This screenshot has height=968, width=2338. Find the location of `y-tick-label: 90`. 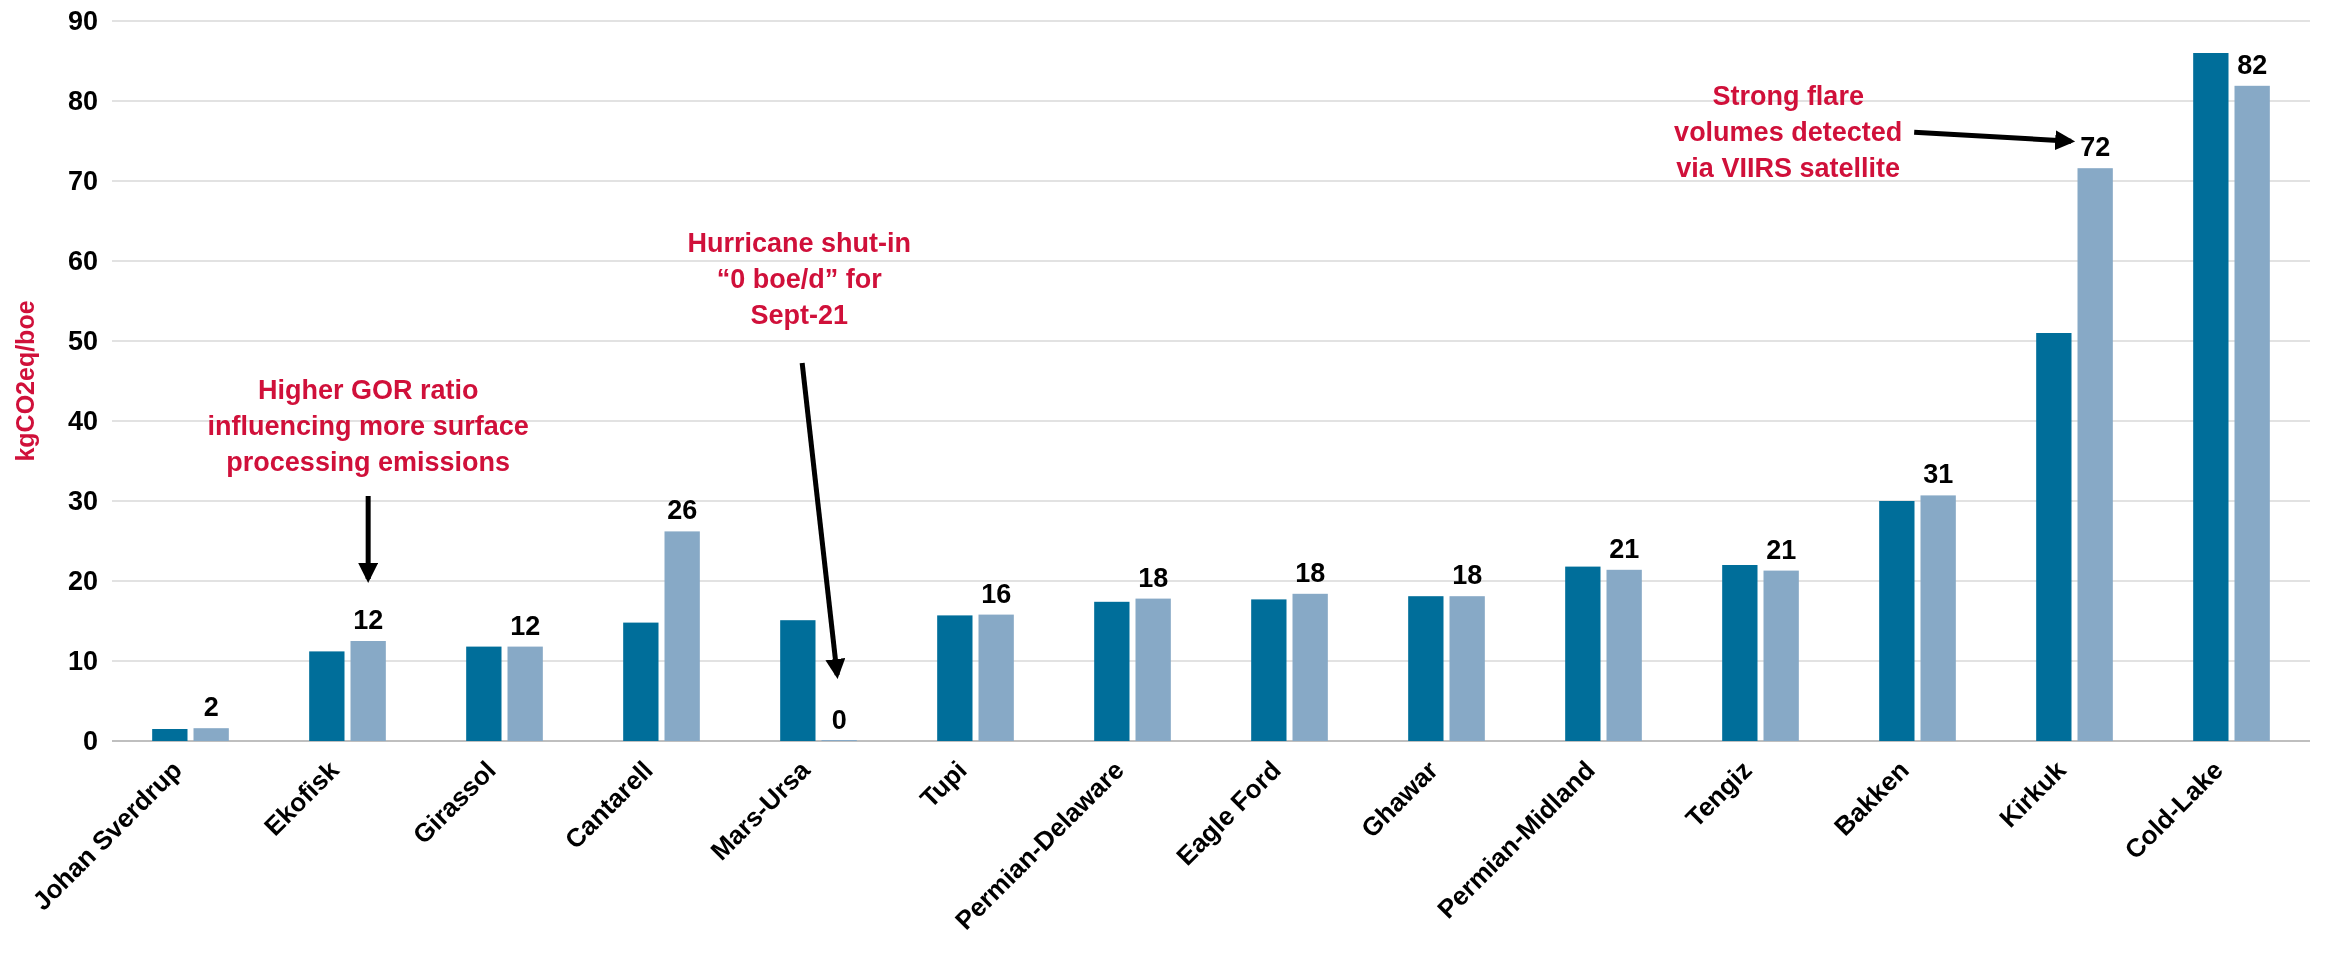

y-tick-label: 90 is located at coordinates (82, 21).